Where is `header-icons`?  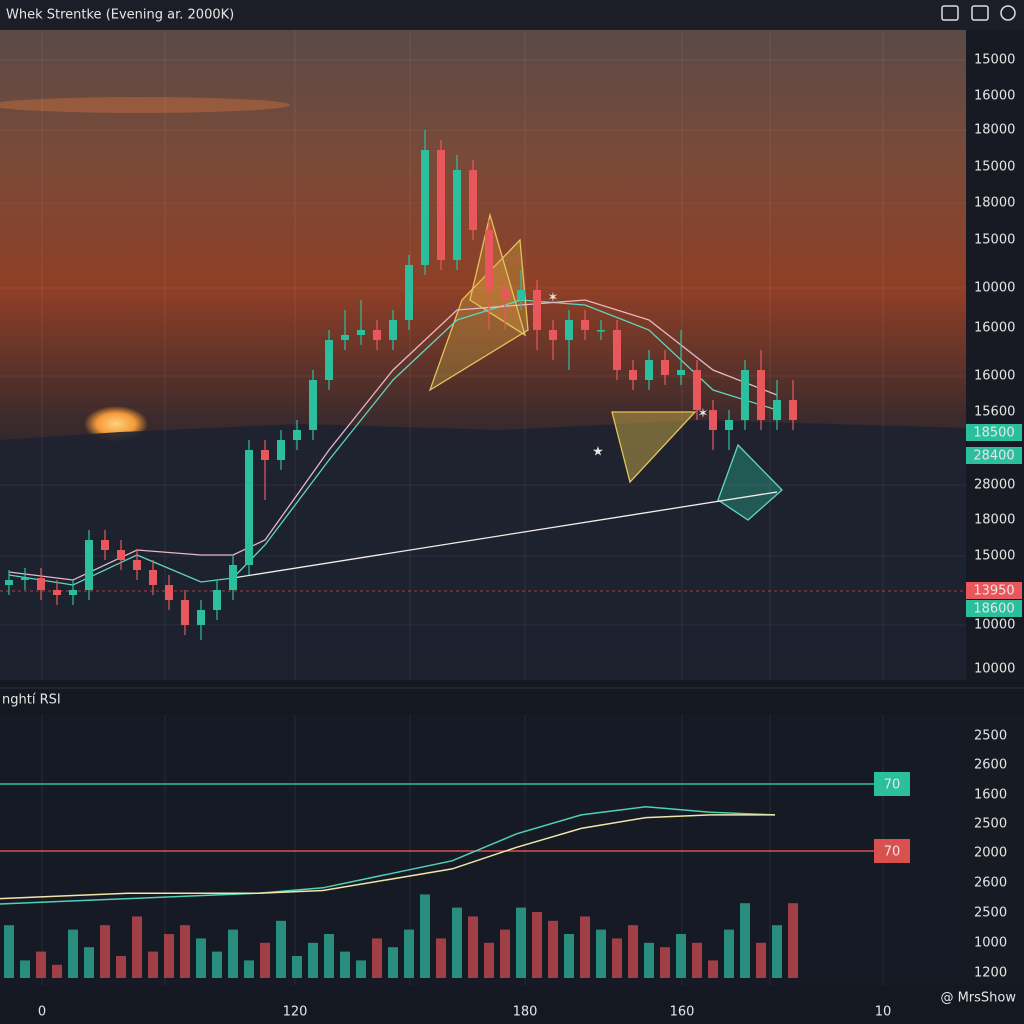
header-icons is located at coordinates (978, 13).